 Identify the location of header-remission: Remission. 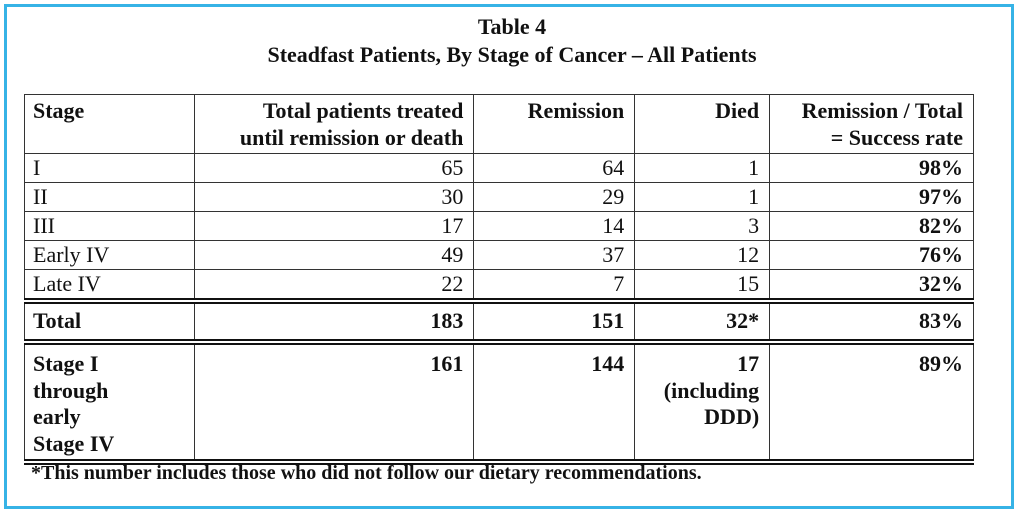
(554, 124).